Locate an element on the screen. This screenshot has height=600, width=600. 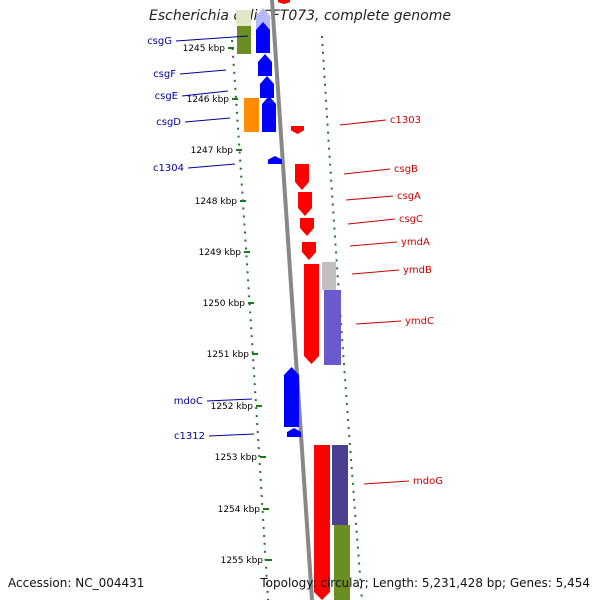
gene-arrow-c1303 is located at coordinates (297, 130).